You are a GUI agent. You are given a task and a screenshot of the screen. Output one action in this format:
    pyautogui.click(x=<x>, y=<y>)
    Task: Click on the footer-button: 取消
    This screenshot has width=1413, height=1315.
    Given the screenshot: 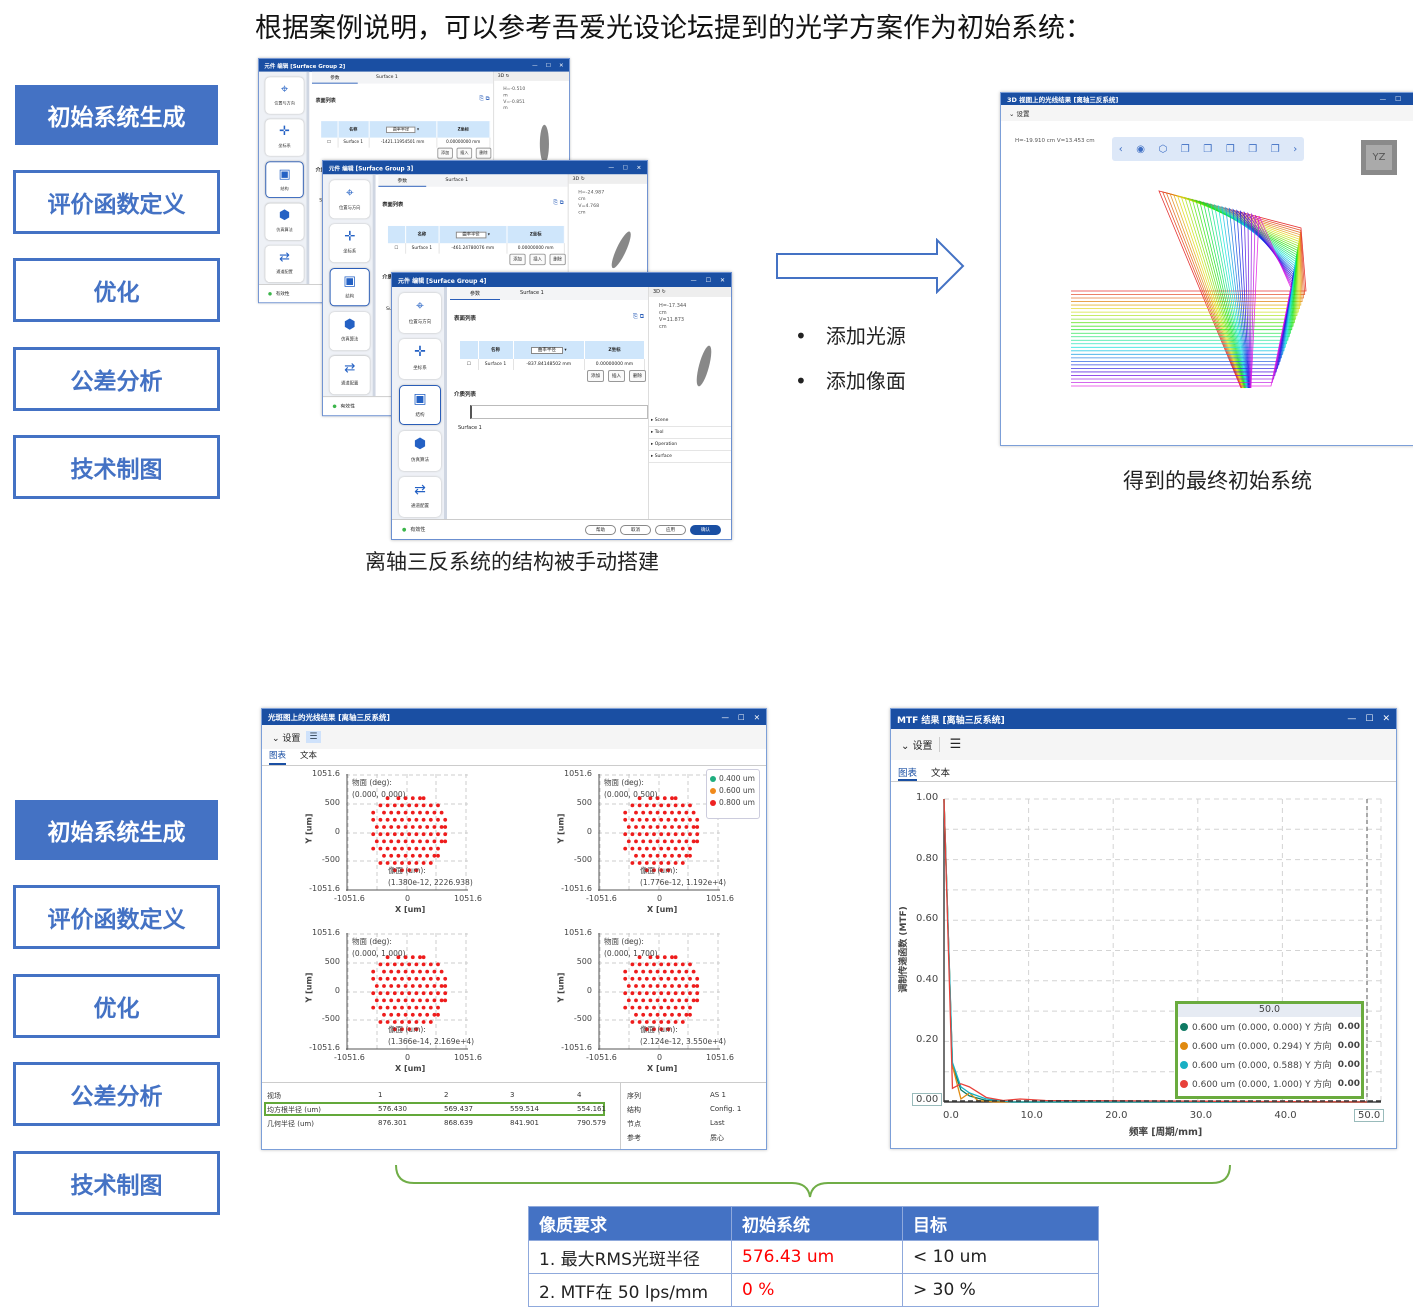 What is the action you would take?
    pyautogui.click(x=635, y=529)
    